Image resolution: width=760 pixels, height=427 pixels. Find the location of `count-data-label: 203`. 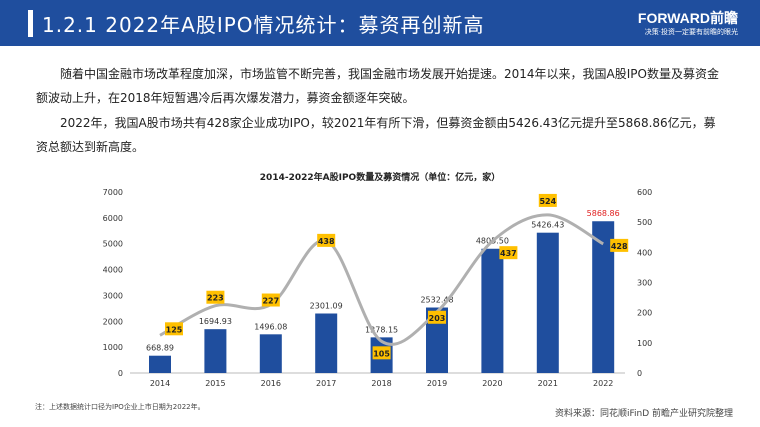

count-data-label: 203 is located at coordinates (437, 318).